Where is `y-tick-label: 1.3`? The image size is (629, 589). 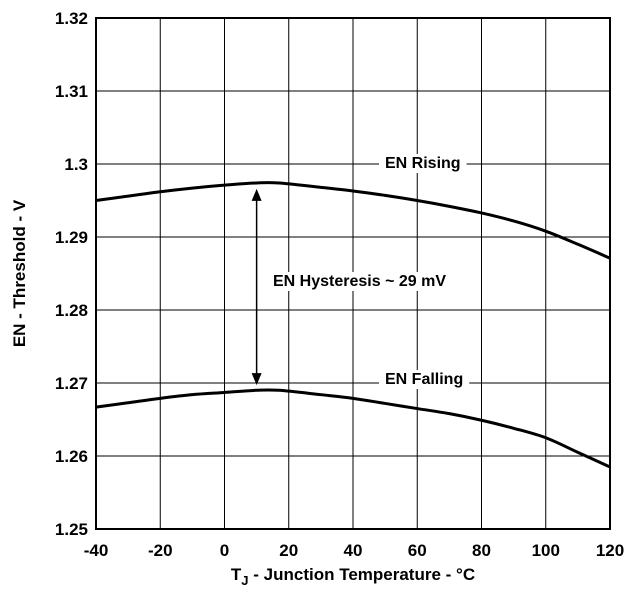 y-tick-label: 1.3 is located at coordinates (76, 164).